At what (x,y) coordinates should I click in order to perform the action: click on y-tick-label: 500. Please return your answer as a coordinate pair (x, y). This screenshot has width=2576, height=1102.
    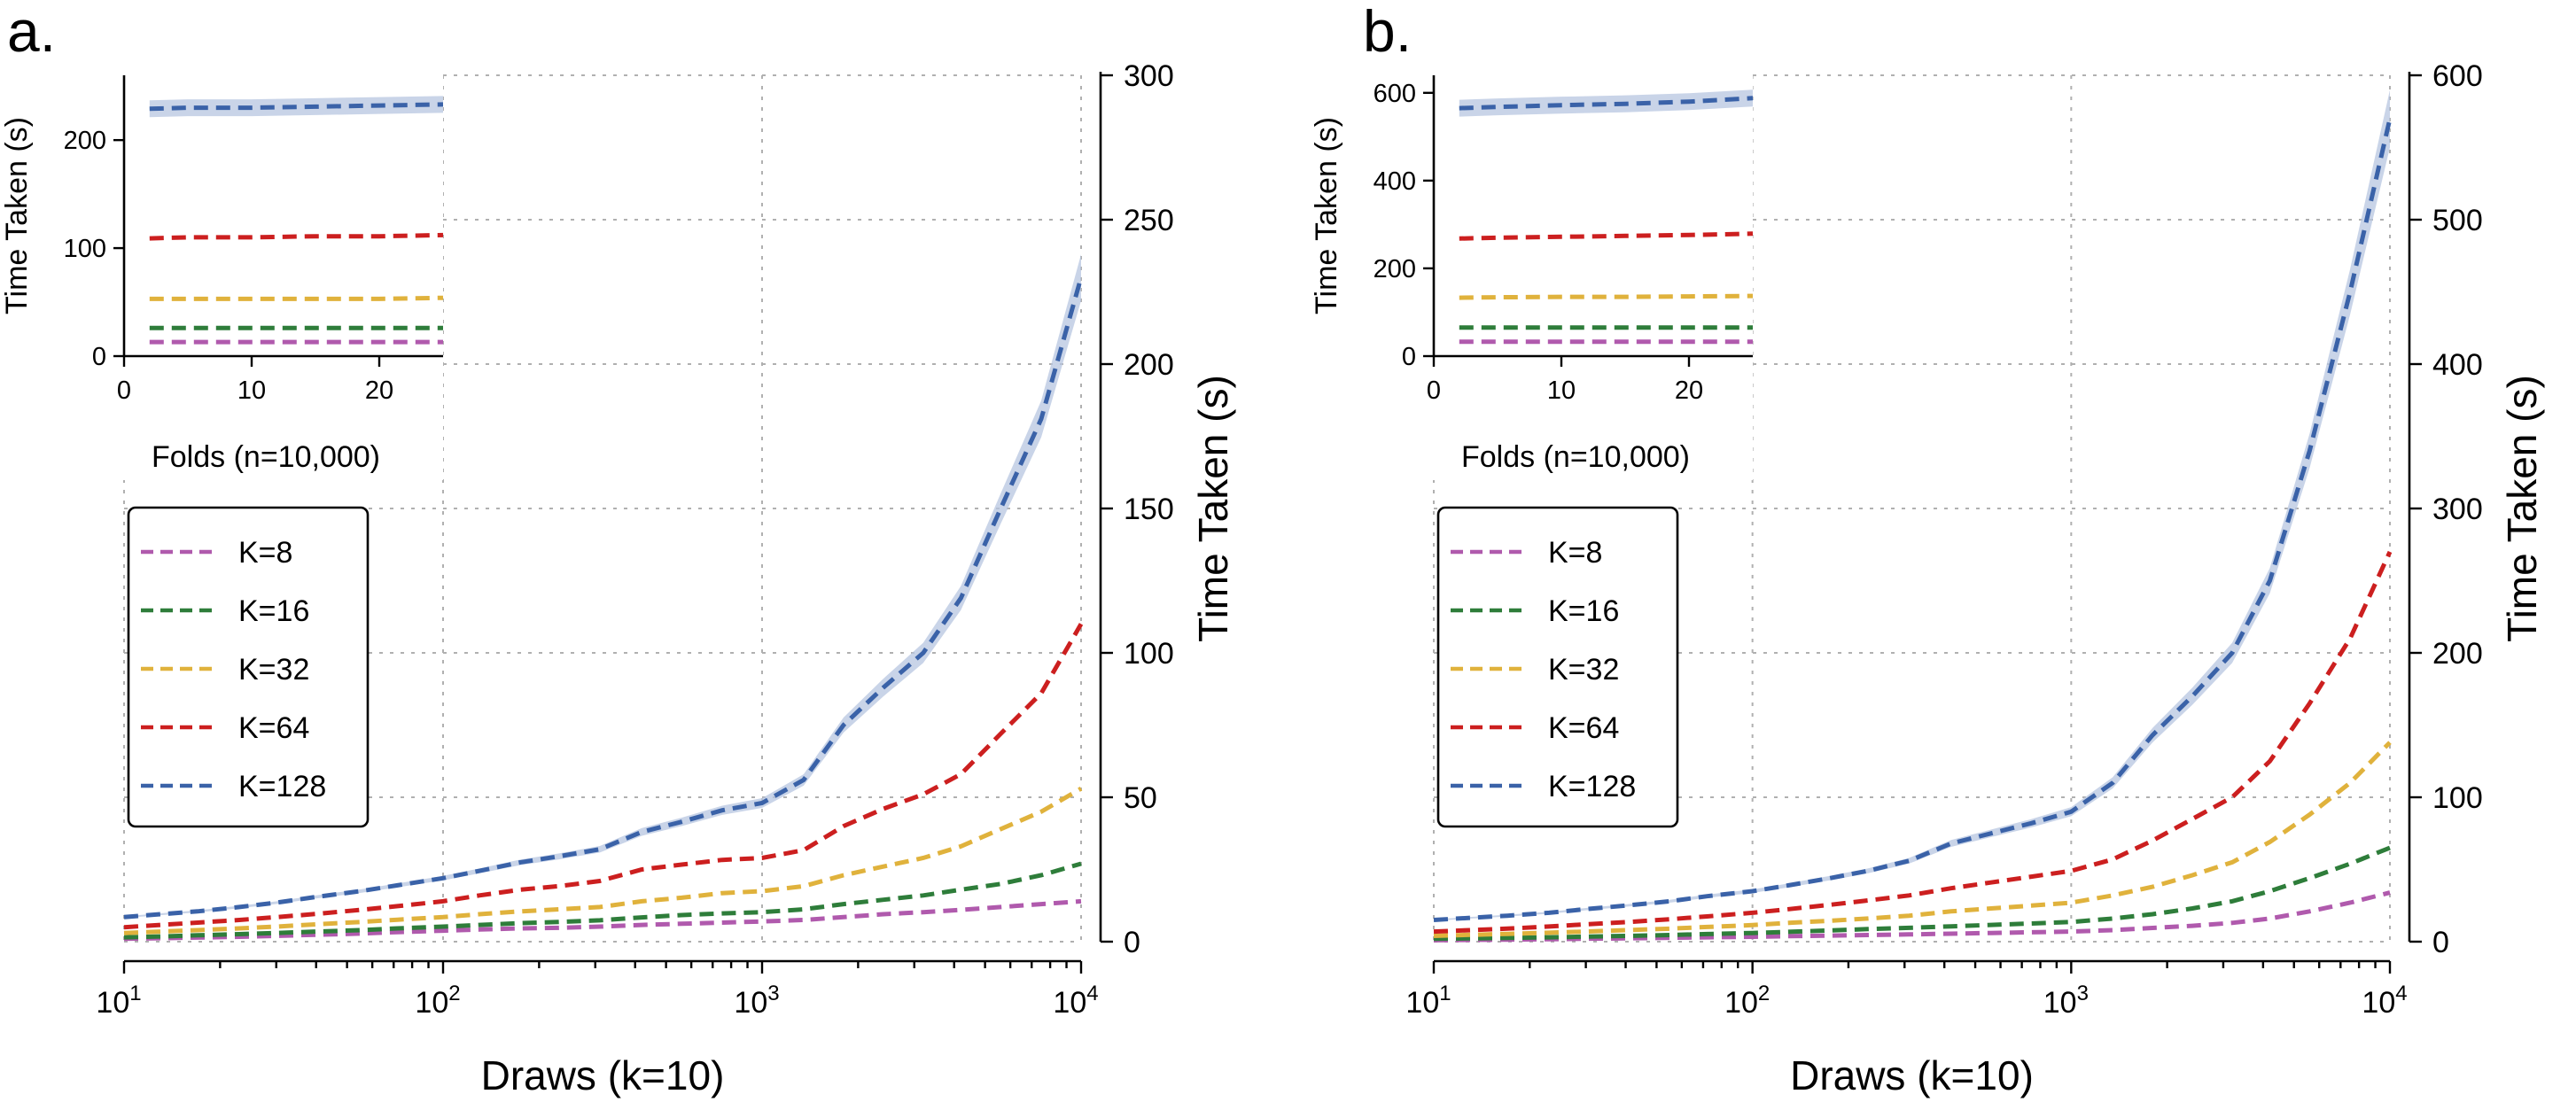
    Looking at the image, I should click on (2457, 220).